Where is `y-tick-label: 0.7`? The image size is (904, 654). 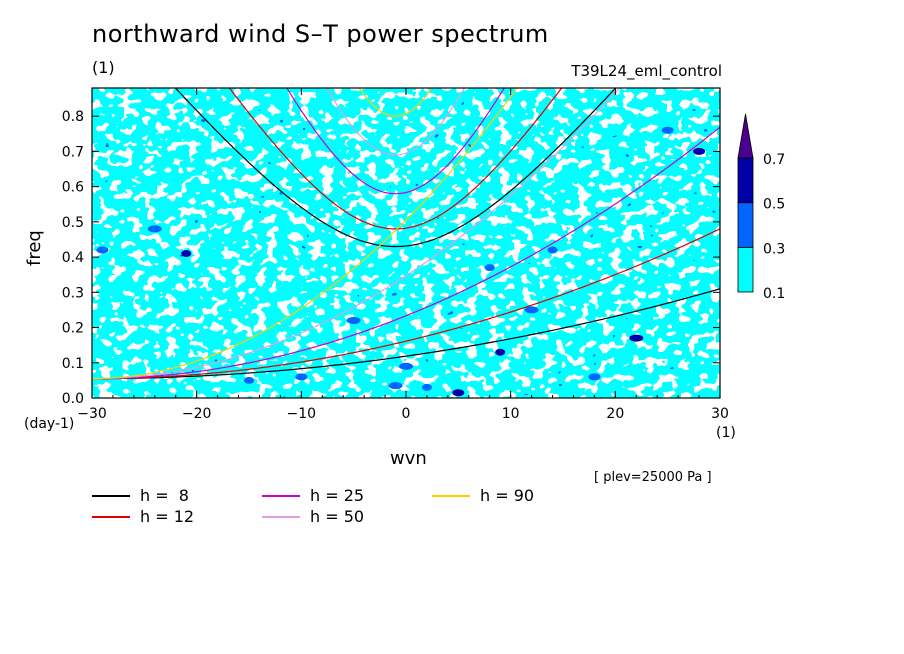 y-tick-label: 0.7 is located at coordinates (73, 152).